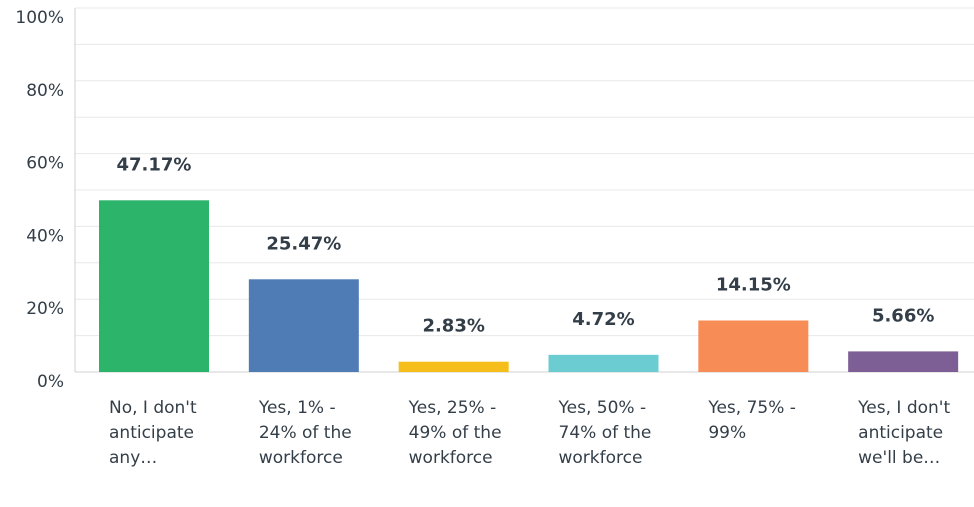 The height and width of the screenshot is (507, 974). I want to click on y-tick-label: 100%, so click(39, 18).